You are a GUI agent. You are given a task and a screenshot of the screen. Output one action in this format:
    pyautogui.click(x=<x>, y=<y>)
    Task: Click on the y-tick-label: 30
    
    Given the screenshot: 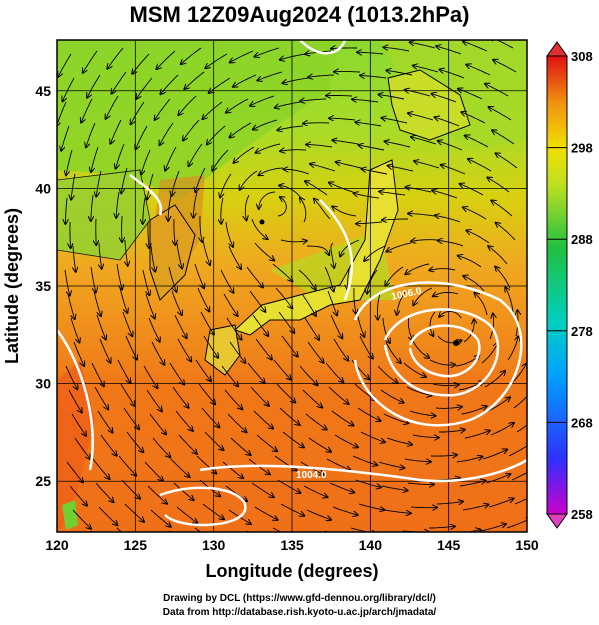 What is the action you would take?
    pyautogui.click(x=43, y=384)
    